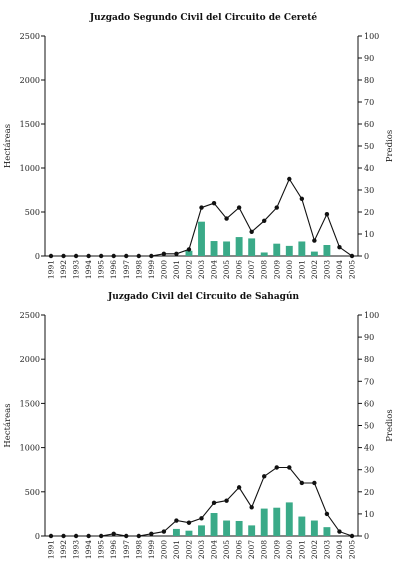  I want to click on left-tick-label: 500, so click(32, 212).